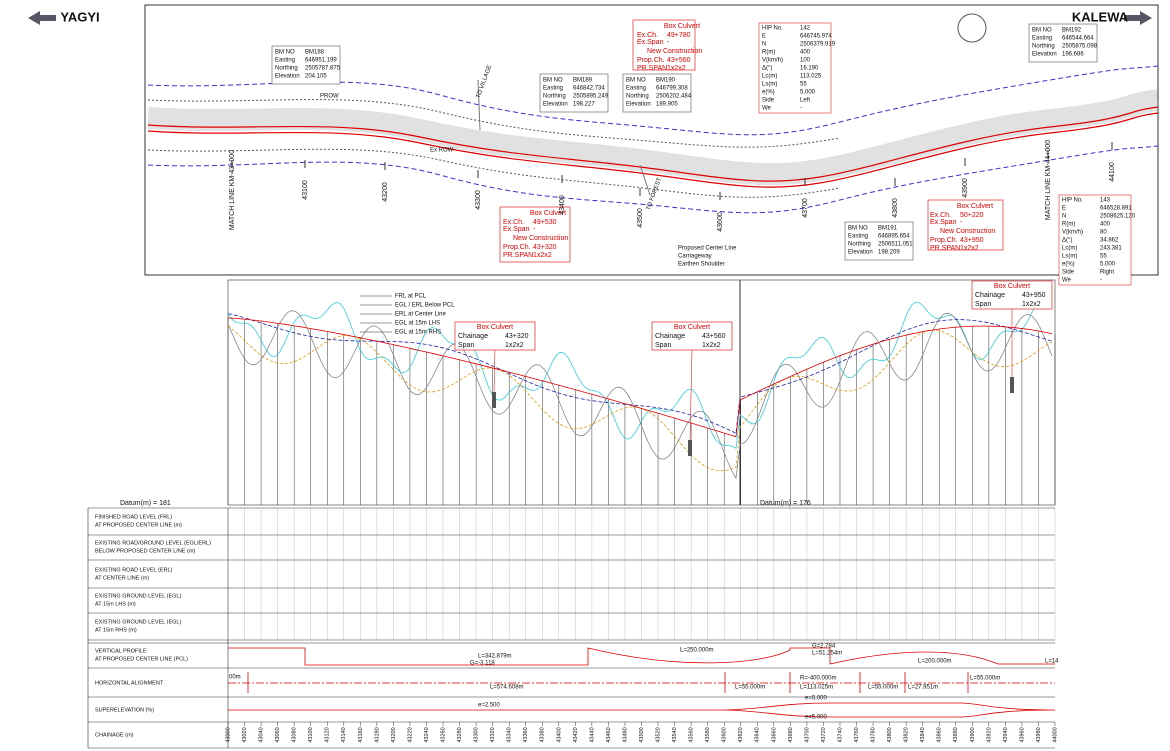 The width and height of the screenshot is (1170, 751). What do you see at coordinates (818, 45) in the screenshot?
I see `hip-value: 2506379.919` at bounding box center [818, 45].